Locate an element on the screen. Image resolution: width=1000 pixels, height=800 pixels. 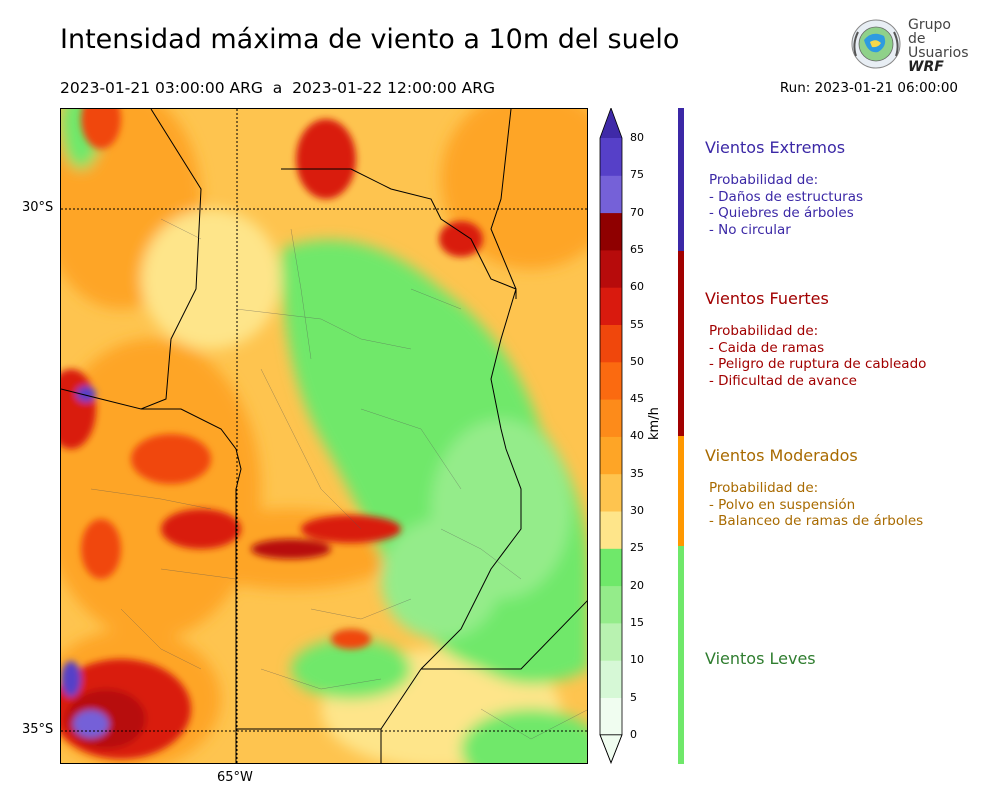
logo-line-2: Usuarios is located at coordinates (938, 53).